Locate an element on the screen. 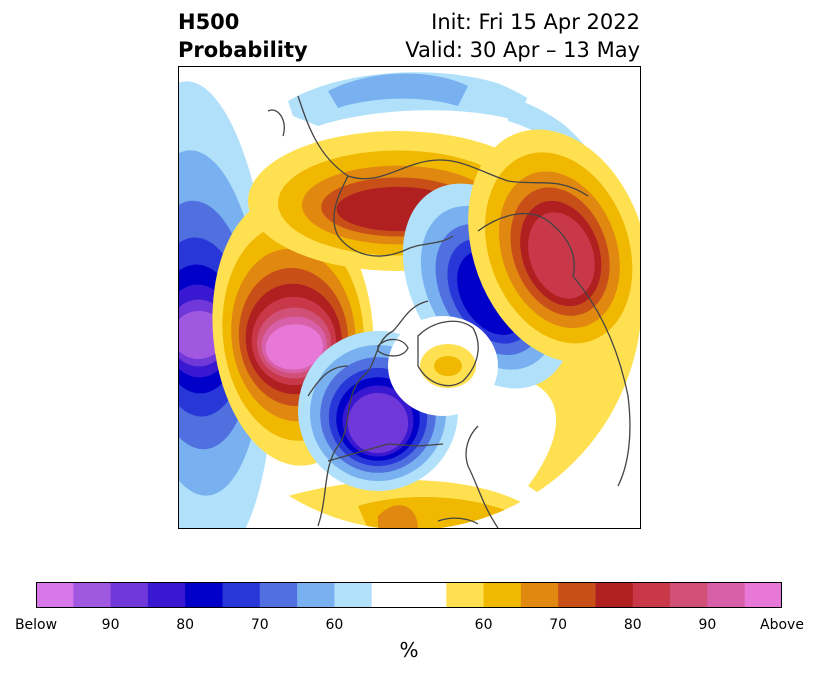  africa-coast is located at coordinates (601, 381).